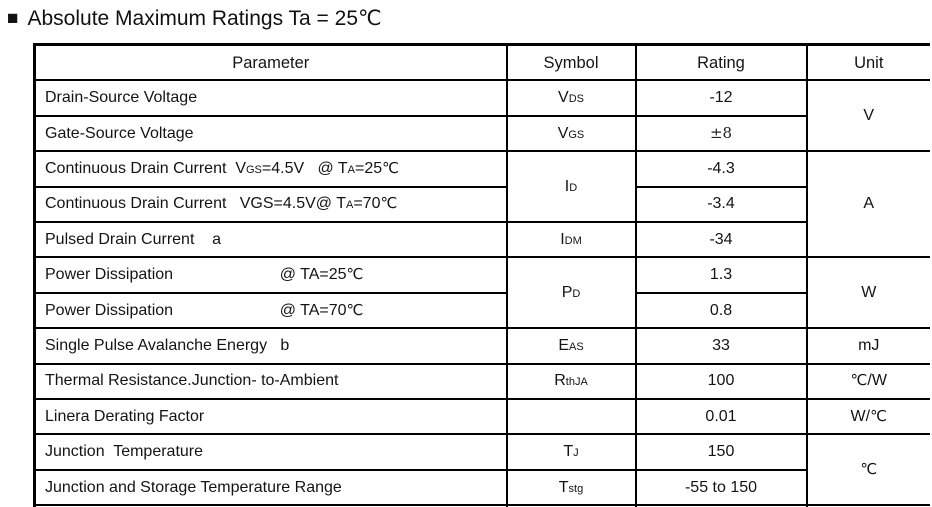 This screenshot has height=507, width=932. I want to click on cell-symbol: IDM, so click(571, 239).